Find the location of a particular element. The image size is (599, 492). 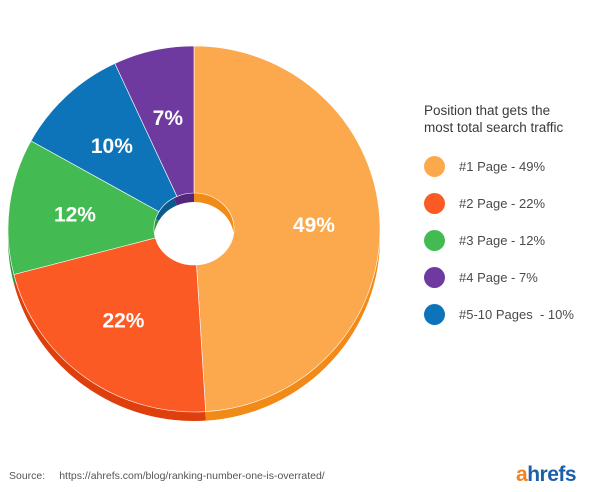

legend-label: #4 Page - 7% is located at coordinates (498, 277).